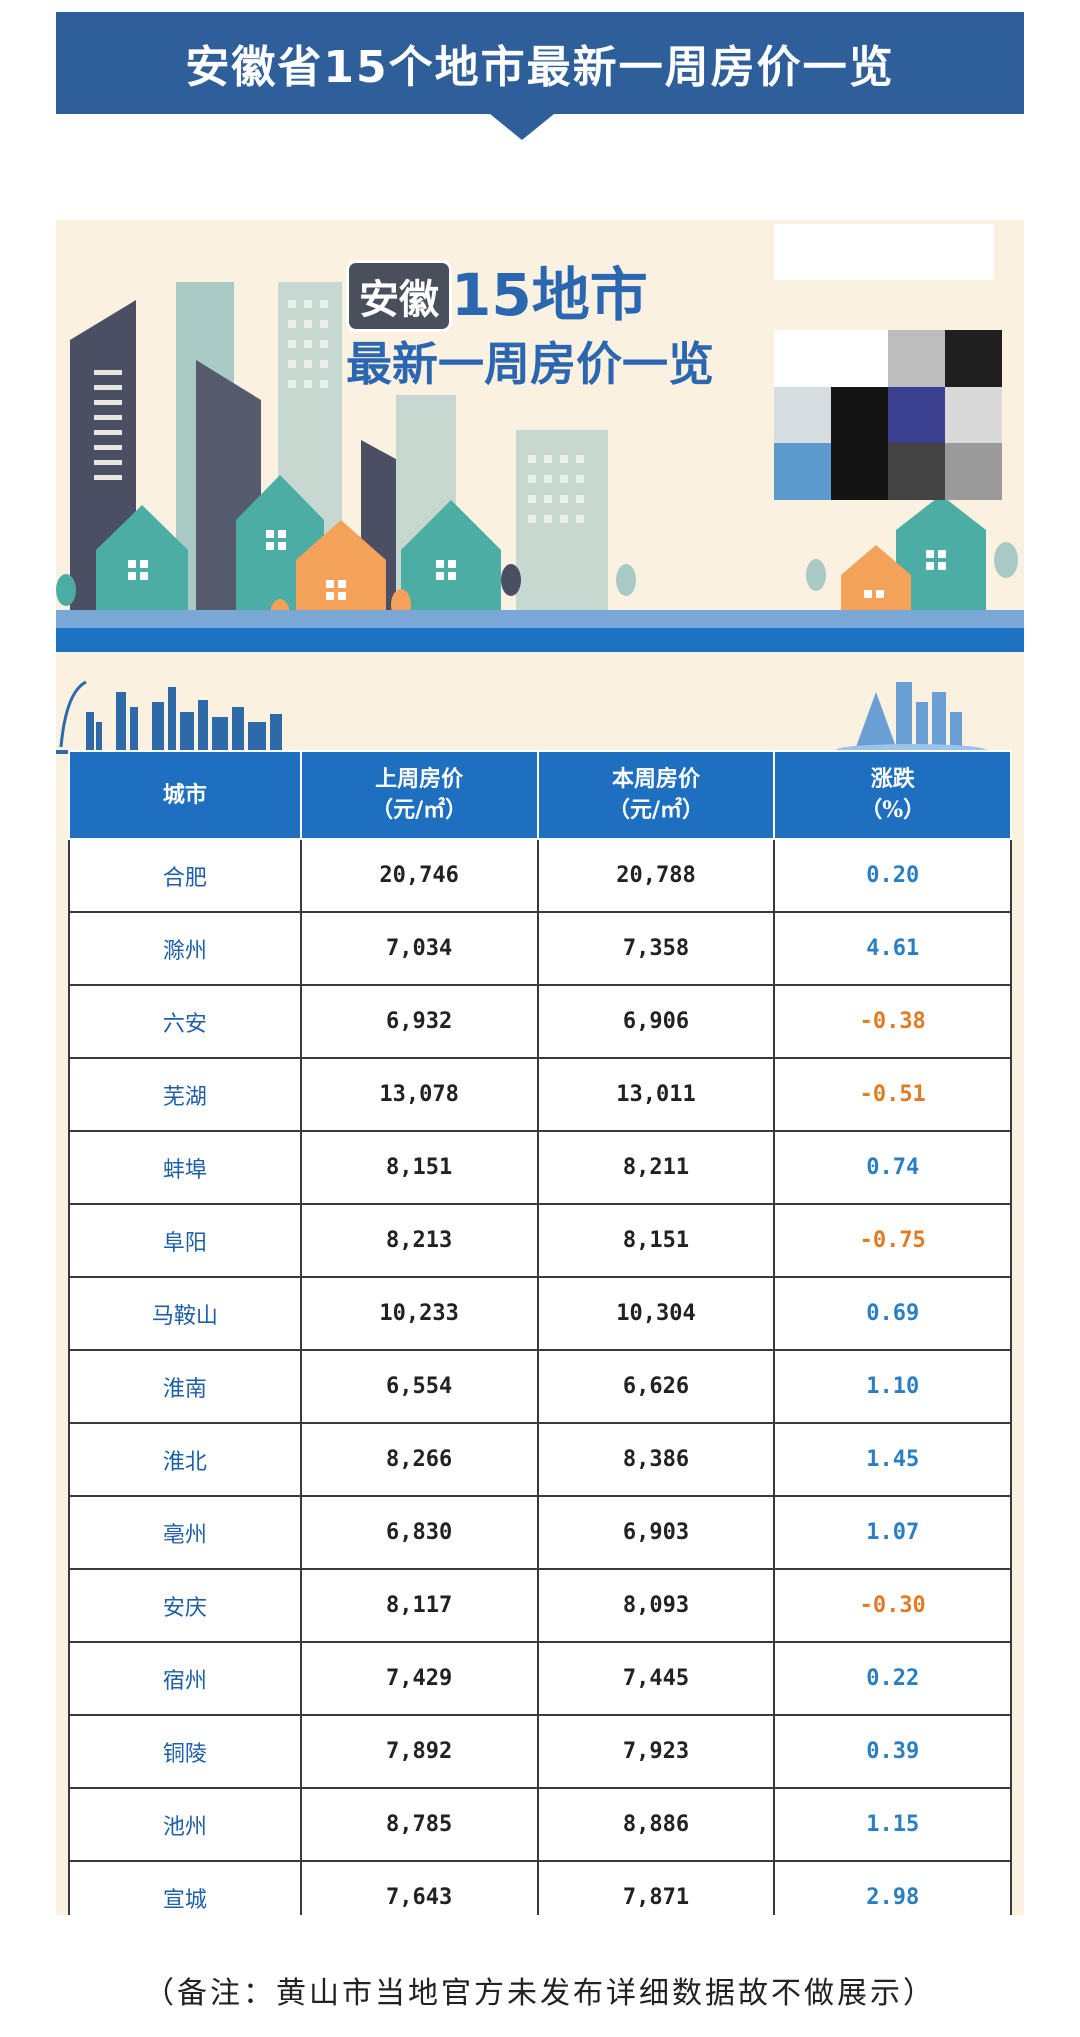 This screenshot has height=2037, width=1080. Describe the element at coordinates (540, 1021) in the screenshot. I see `table-row: 六安 6,932 6,906 -0.38` at that location.